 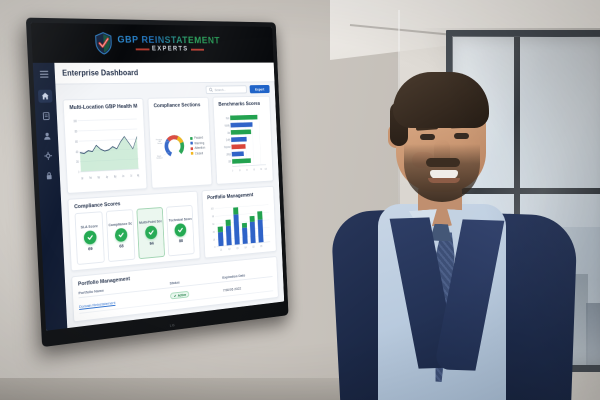 What do you see at coordinates (198, 153) in the screenshot?
I see `legend-item: Closed` at bounding box center [198, 153].